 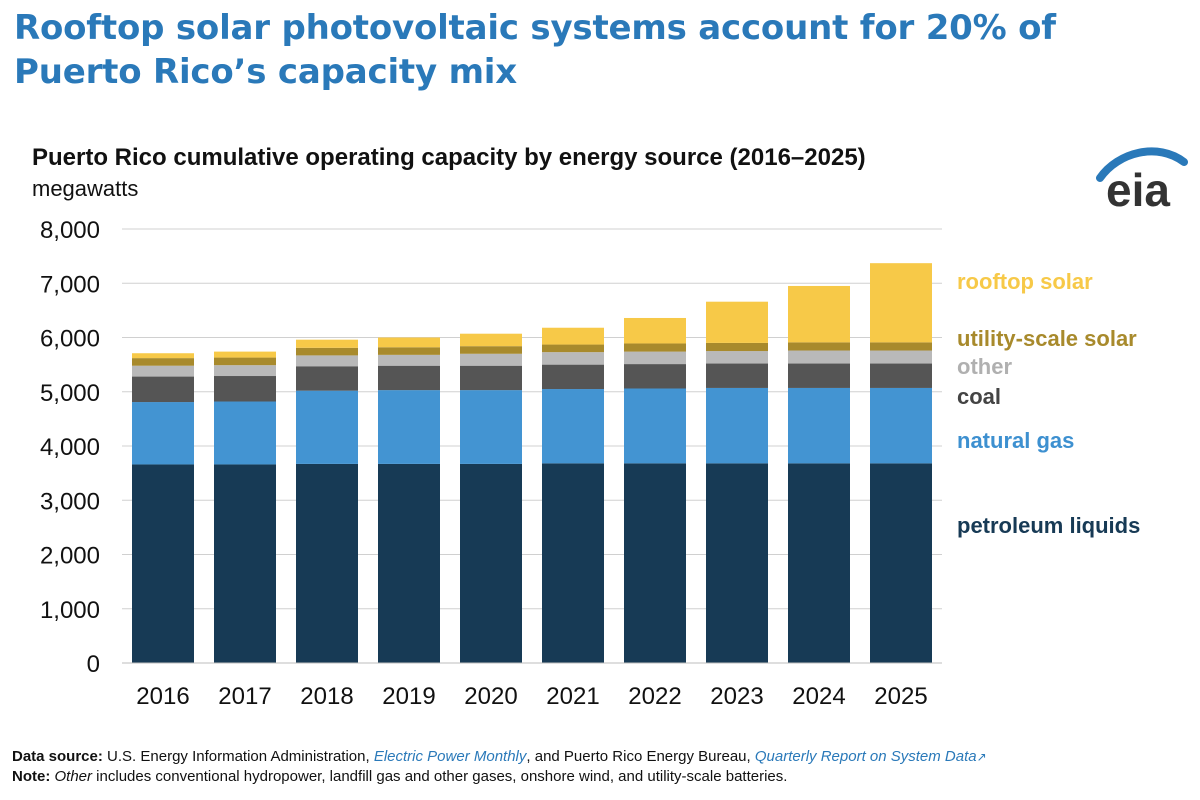 I want to click on bar-segment-petroleum-liquids-2021, so click(x=573, y=563).